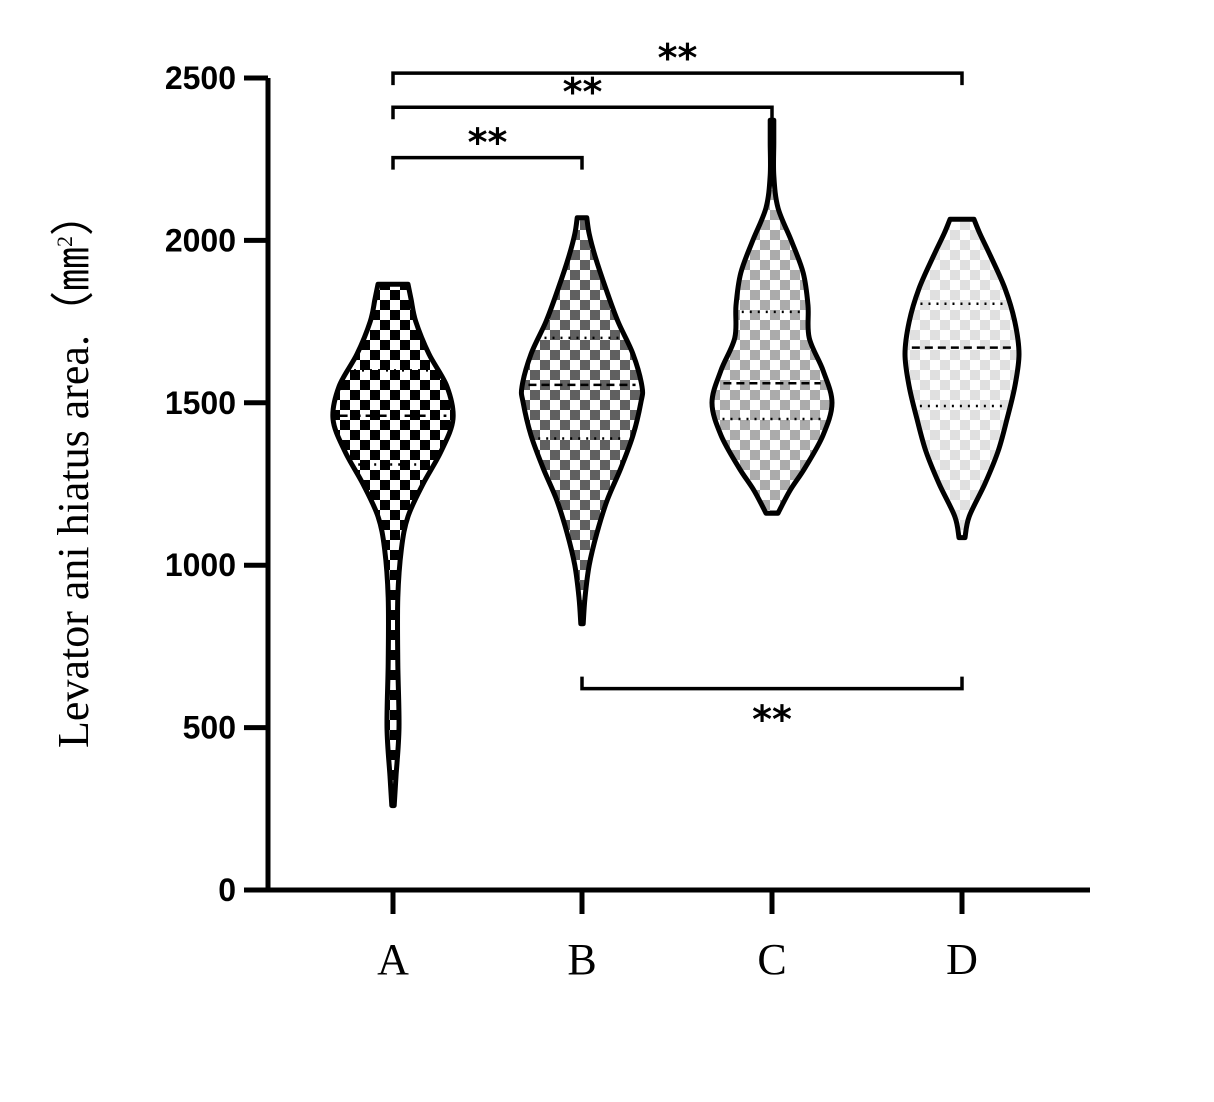  I want to click on y-axis-label: Levator ani hiatus area.（㎜2）, so click(73, 470).